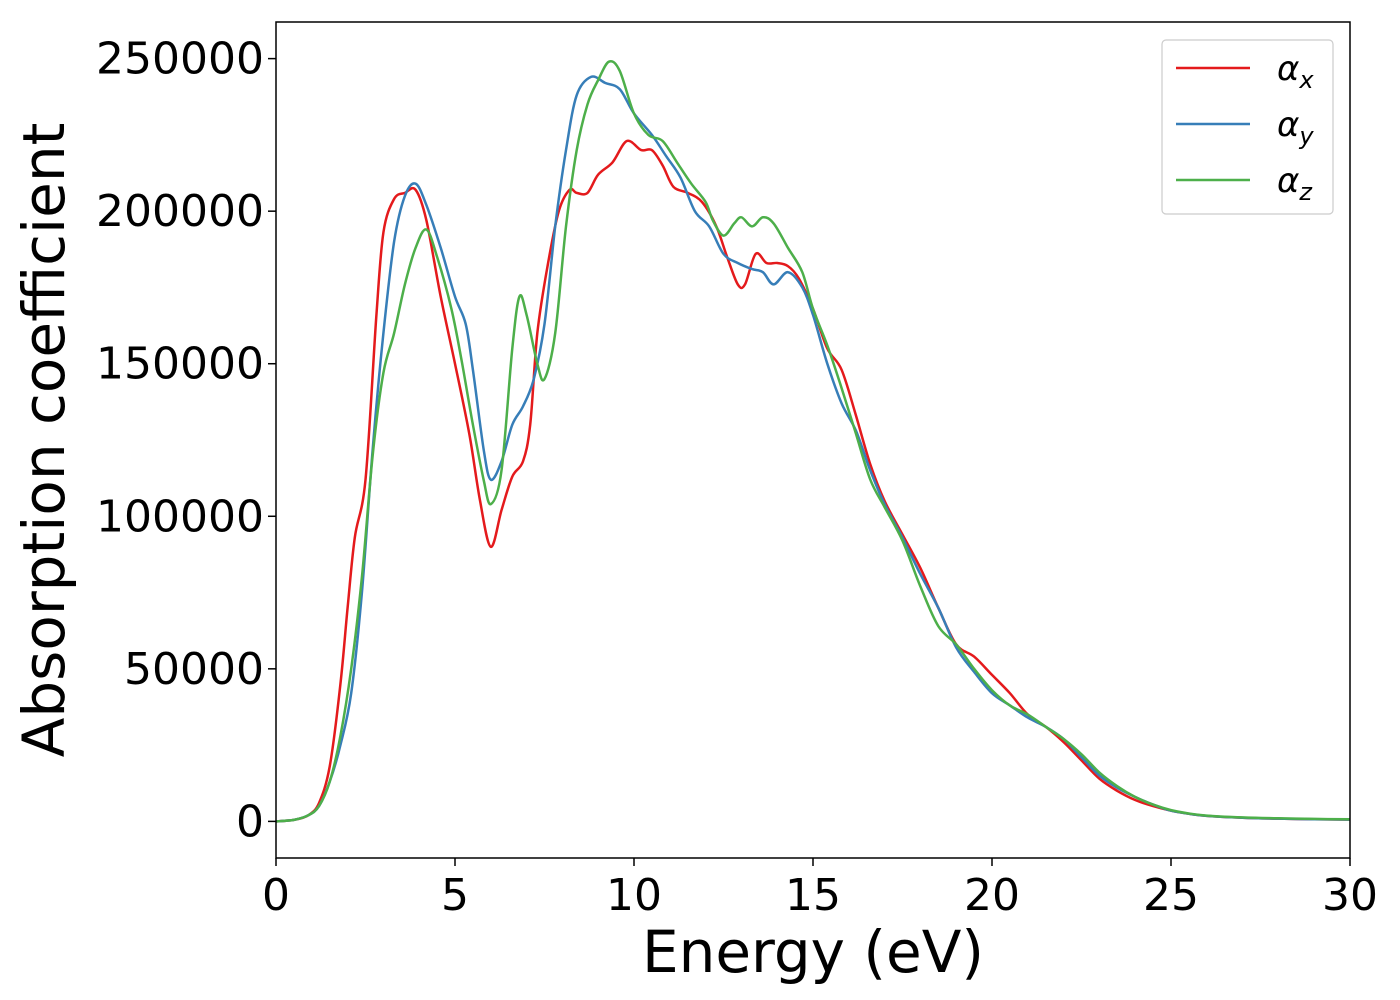 This screenshot has width=1400, height=1000. What do you see at coordinates (1295, 183) in the screenshot?
I see `legend-label-alpha-z: αz` at bounding box center [1295, 183].